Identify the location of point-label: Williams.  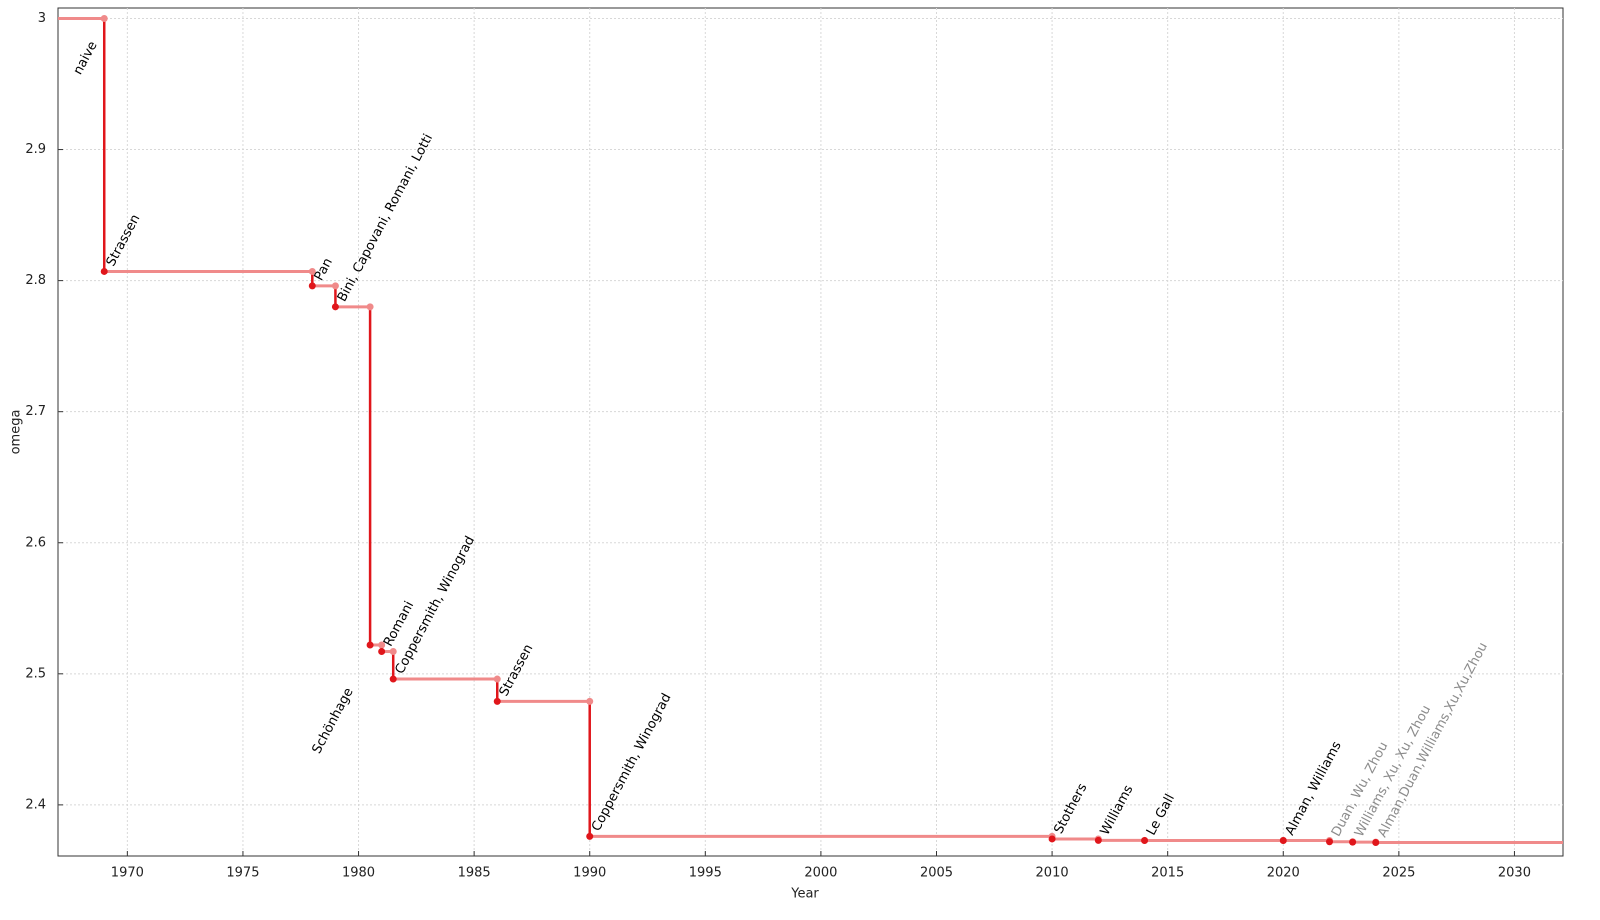
(1117, 810).